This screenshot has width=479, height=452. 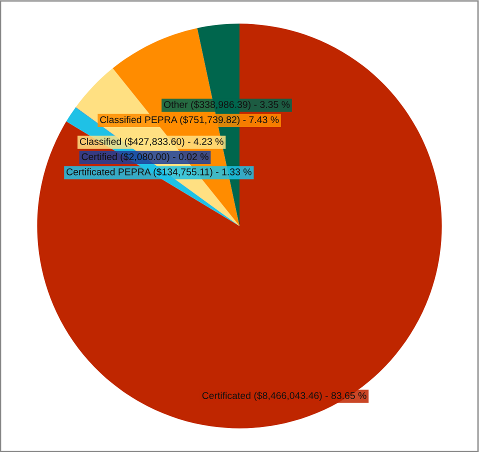 I want to click on slice-label: Certified ($2,080.00) - 0.02 %, so click(x=145, y=157).